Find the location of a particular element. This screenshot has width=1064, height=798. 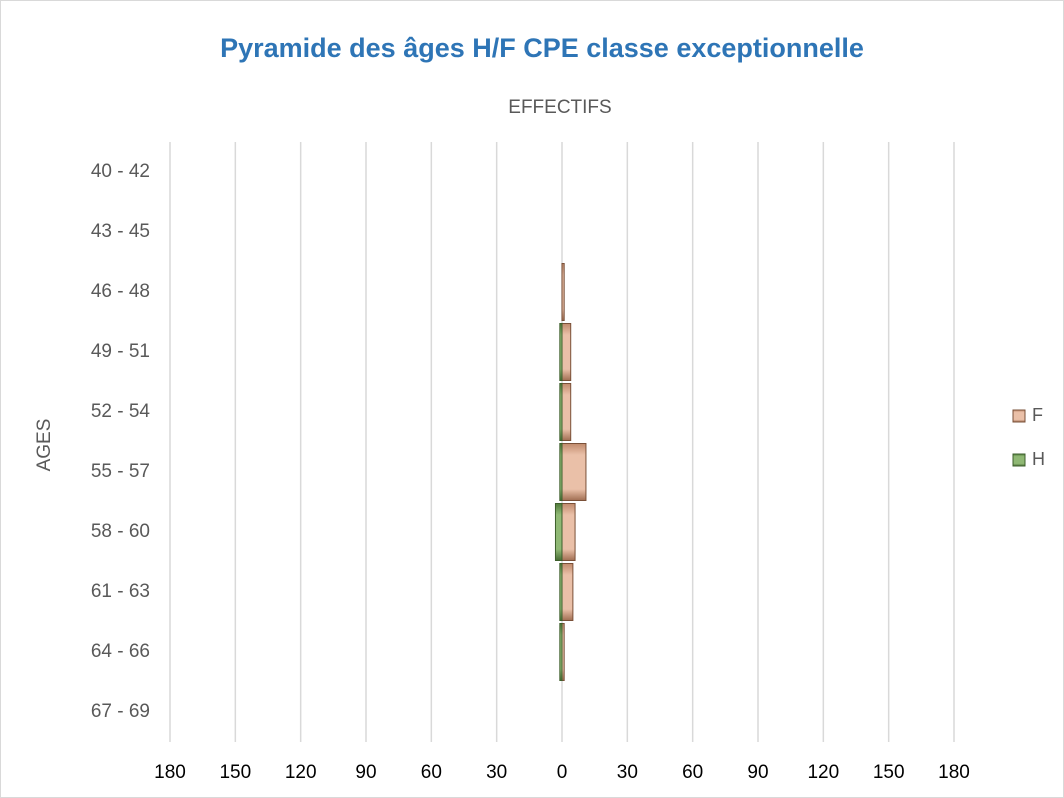

y-tick-label: 46 - 48 is located at coordinates (120, 291).